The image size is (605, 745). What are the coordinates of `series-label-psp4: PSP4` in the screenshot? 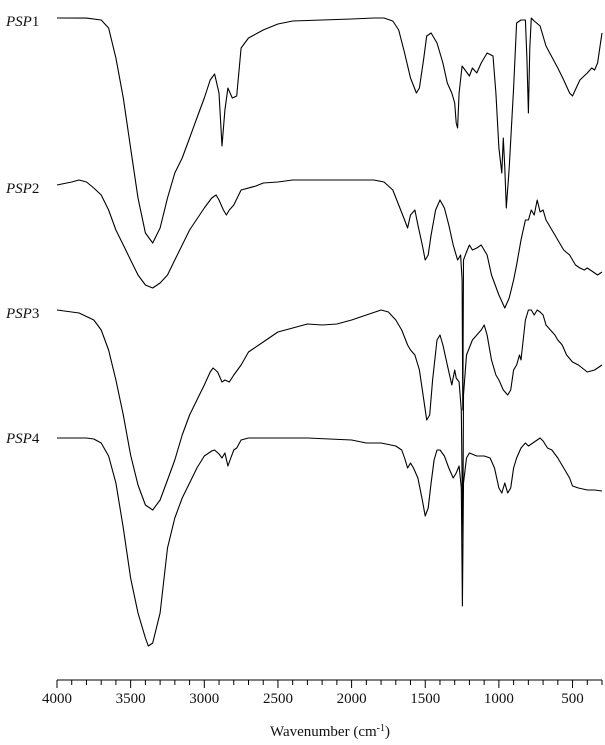 It's located at (22, 439).